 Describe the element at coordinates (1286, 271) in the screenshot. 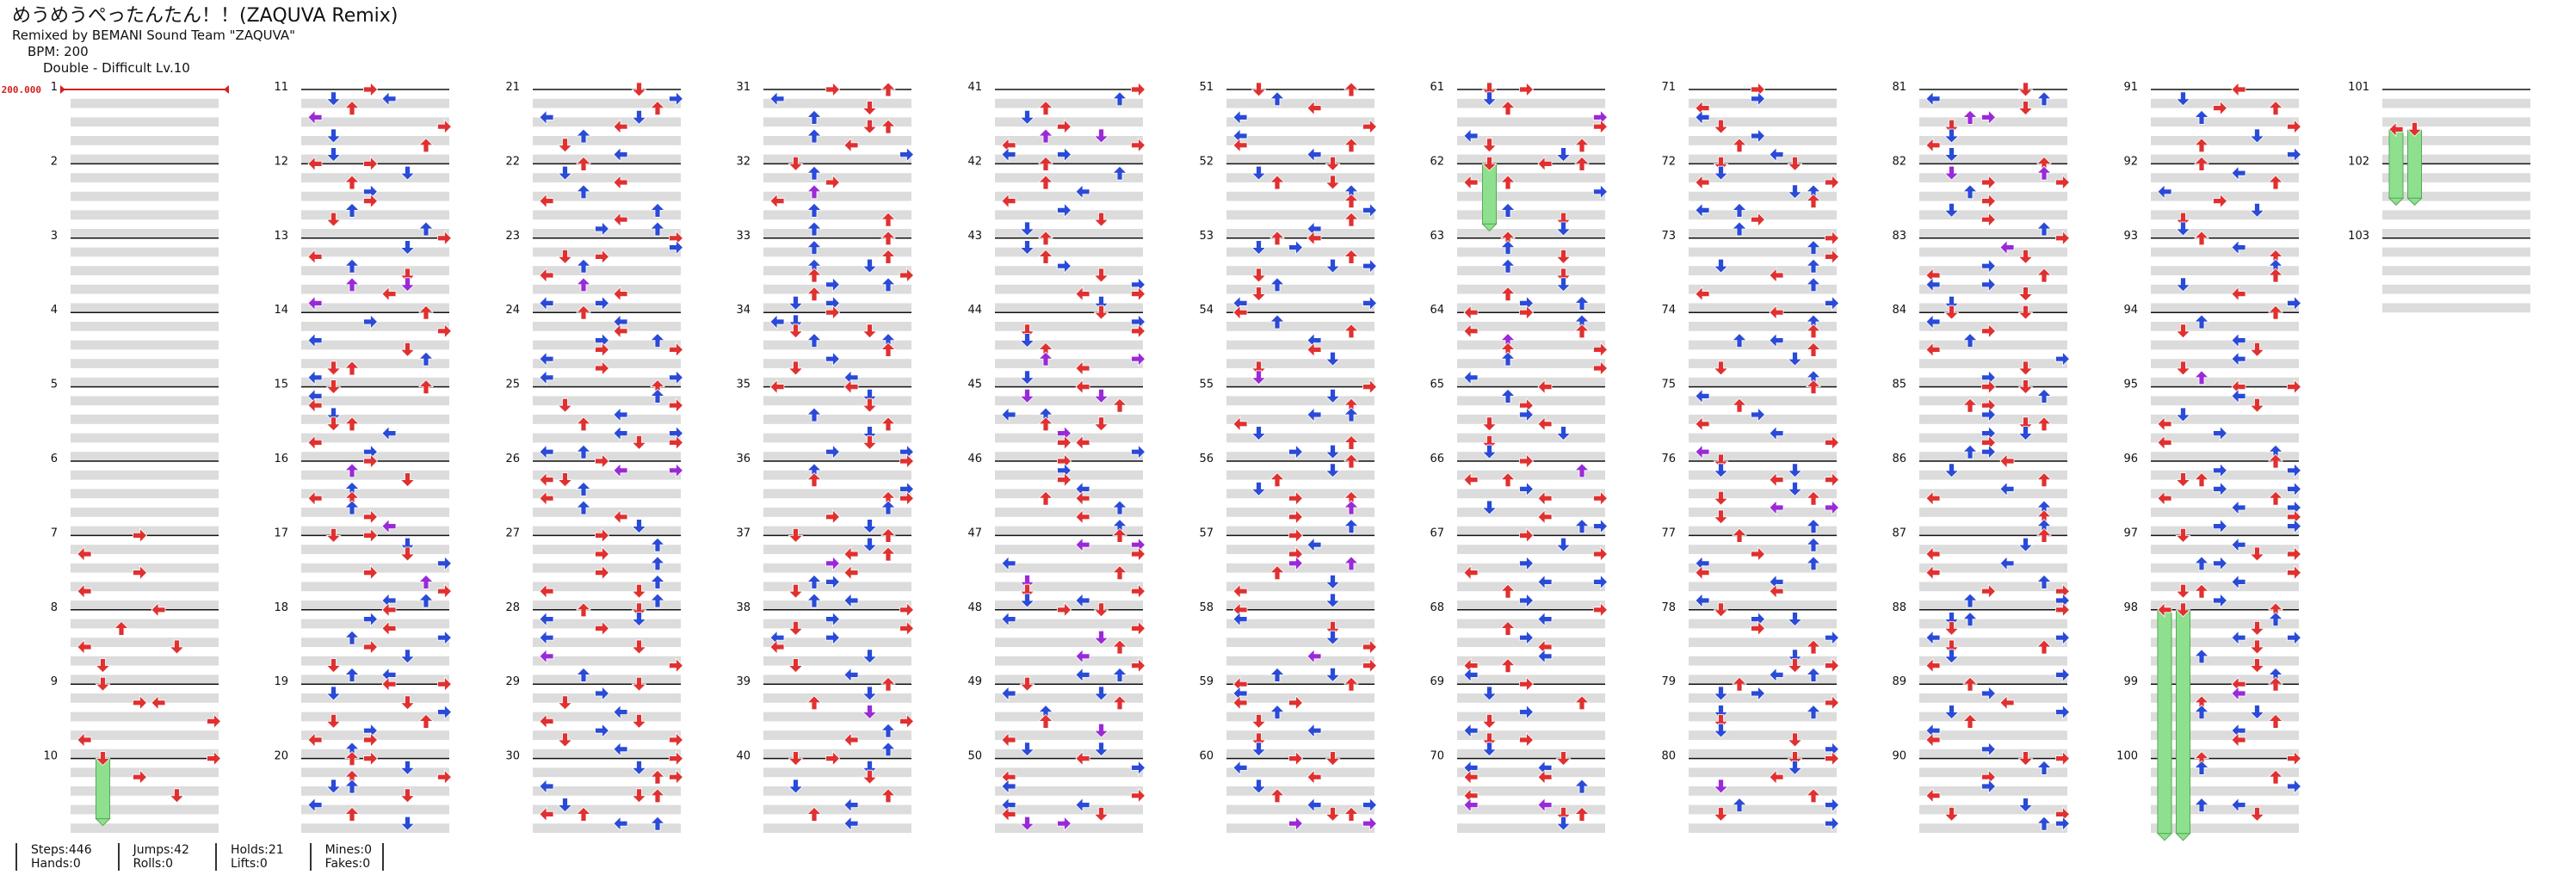

I see `measure-53: 53` at that location.